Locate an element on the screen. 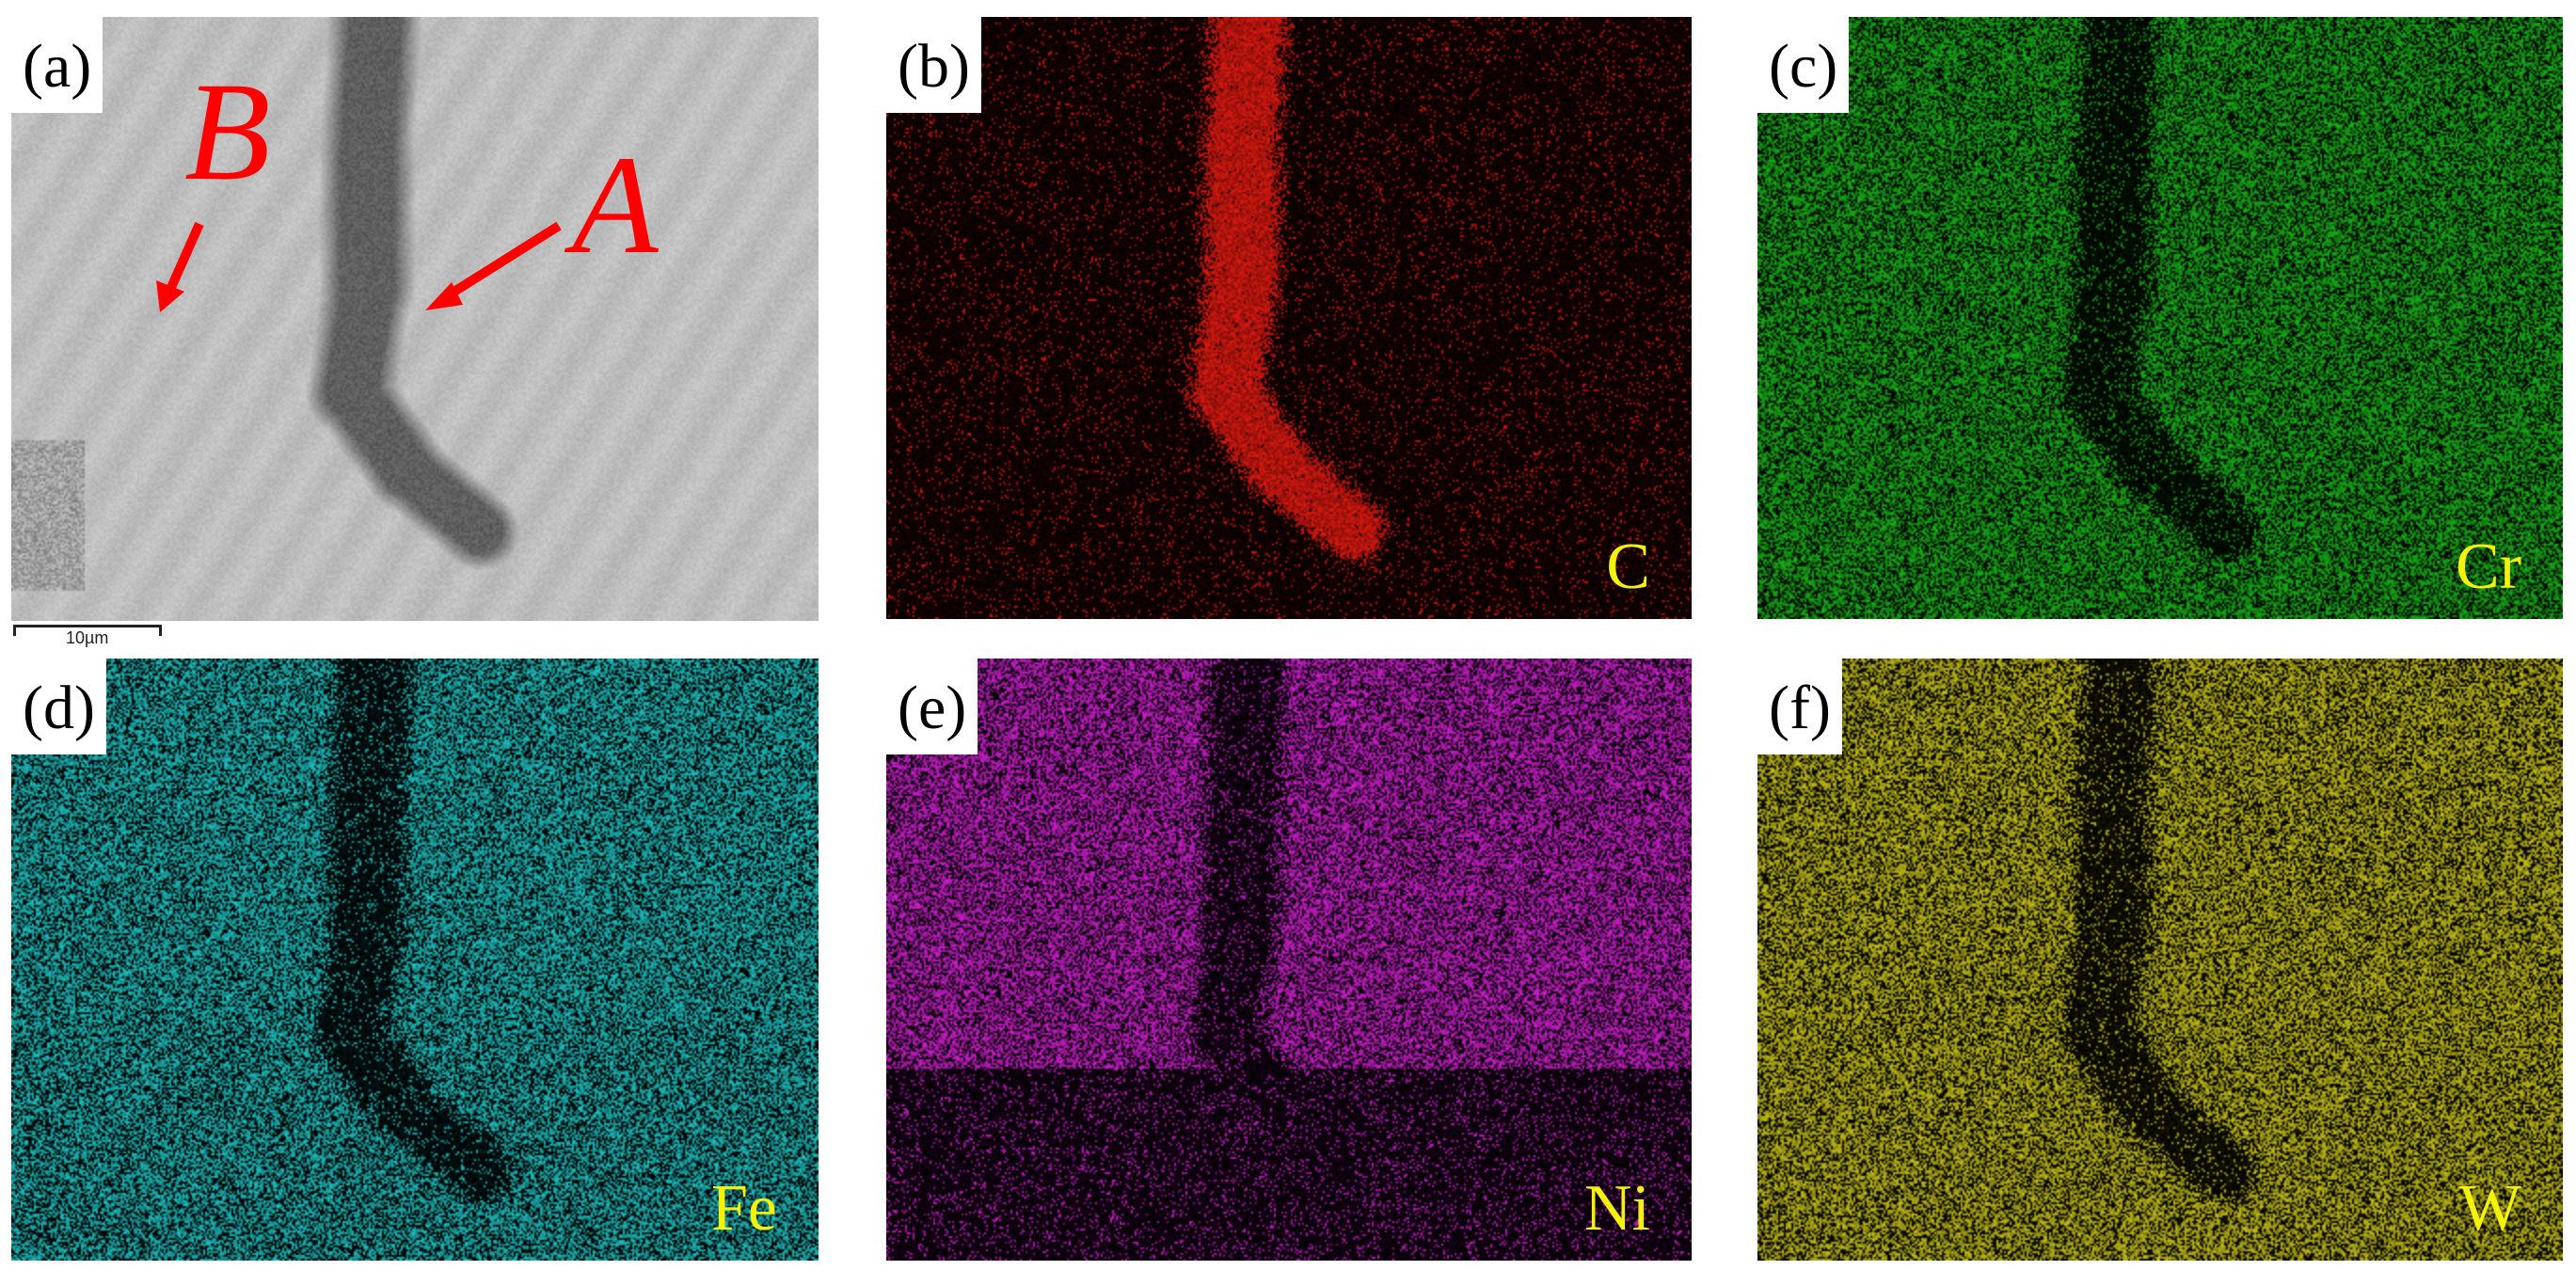 The width and height of the screenshot is (2576, 1286). panel-d-iron-map: (d) Fe is located at coordinates (415, 960).